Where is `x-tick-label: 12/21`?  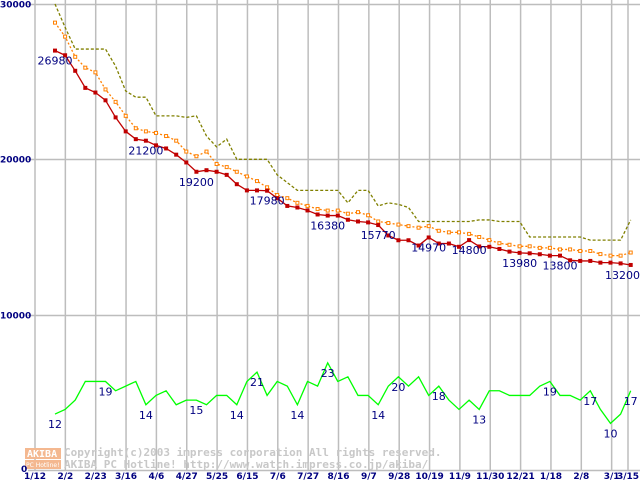 x-tick-label: 12/21 is located at coordinates (520, 476).